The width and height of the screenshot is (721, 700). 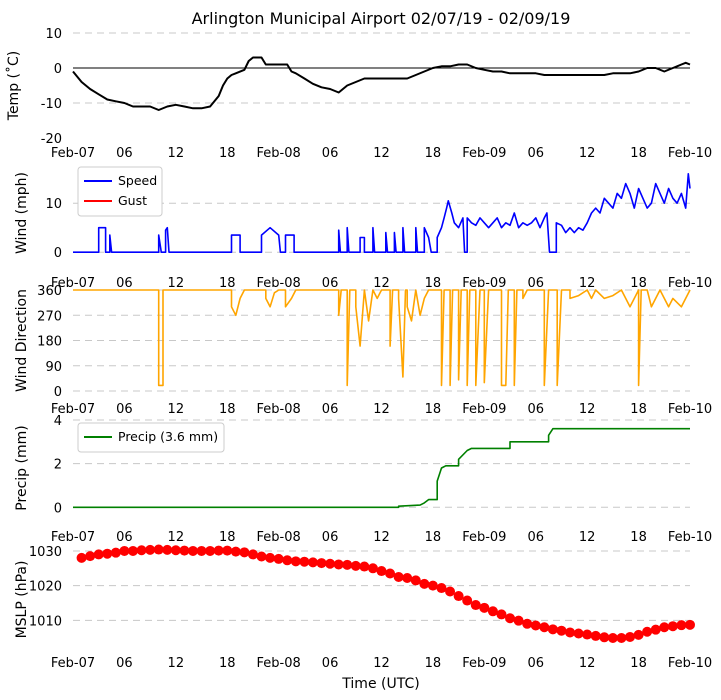 I want to click on precip-y-tick-label: 0, so click(x=58, y=508).